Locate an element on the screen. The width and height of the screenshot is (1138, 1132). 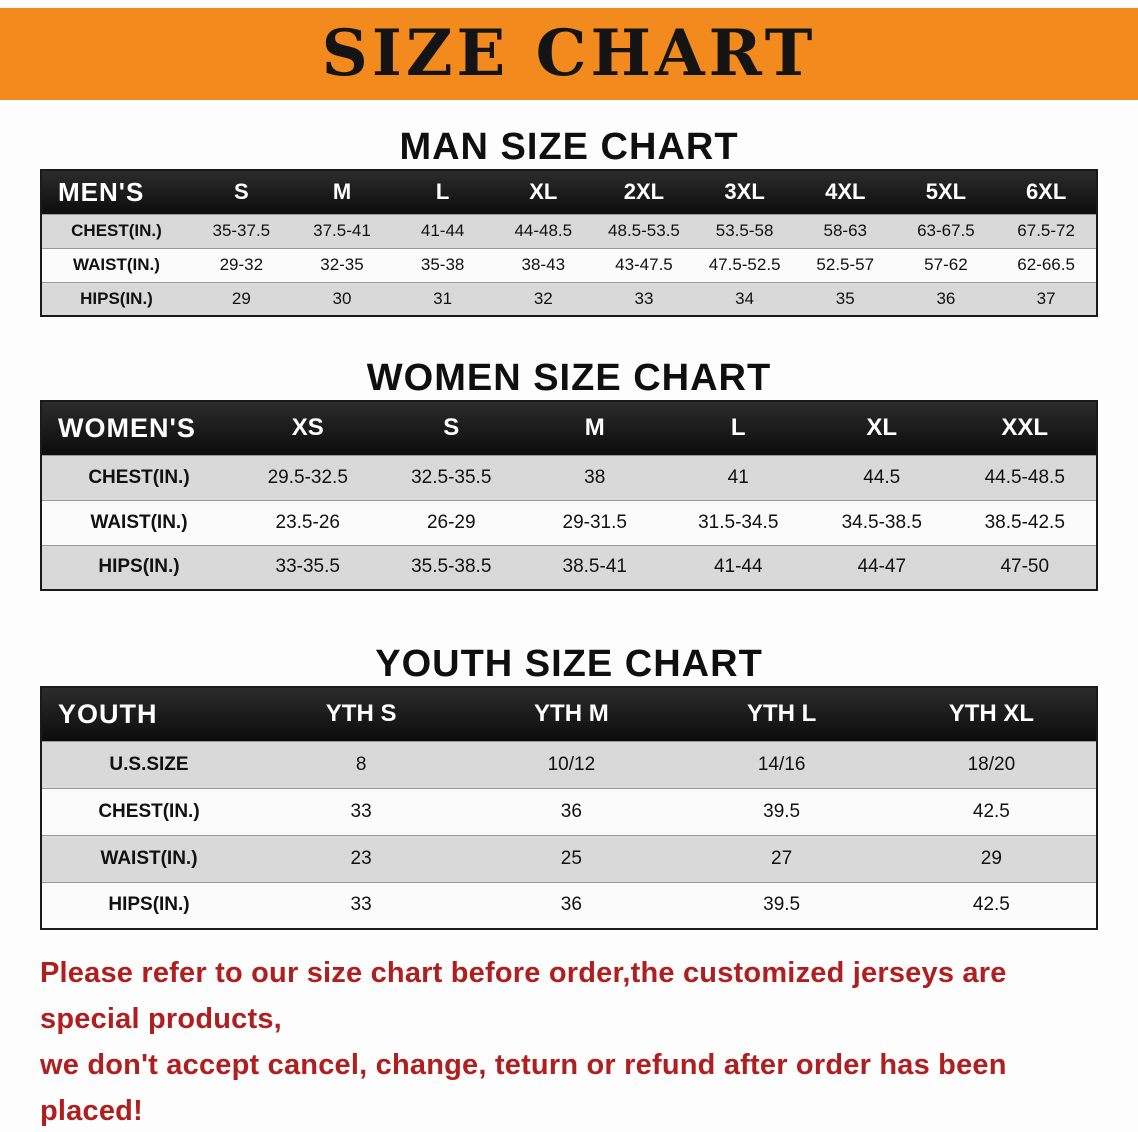
size-value-cell: 32 is located at coordinates (543, 298).